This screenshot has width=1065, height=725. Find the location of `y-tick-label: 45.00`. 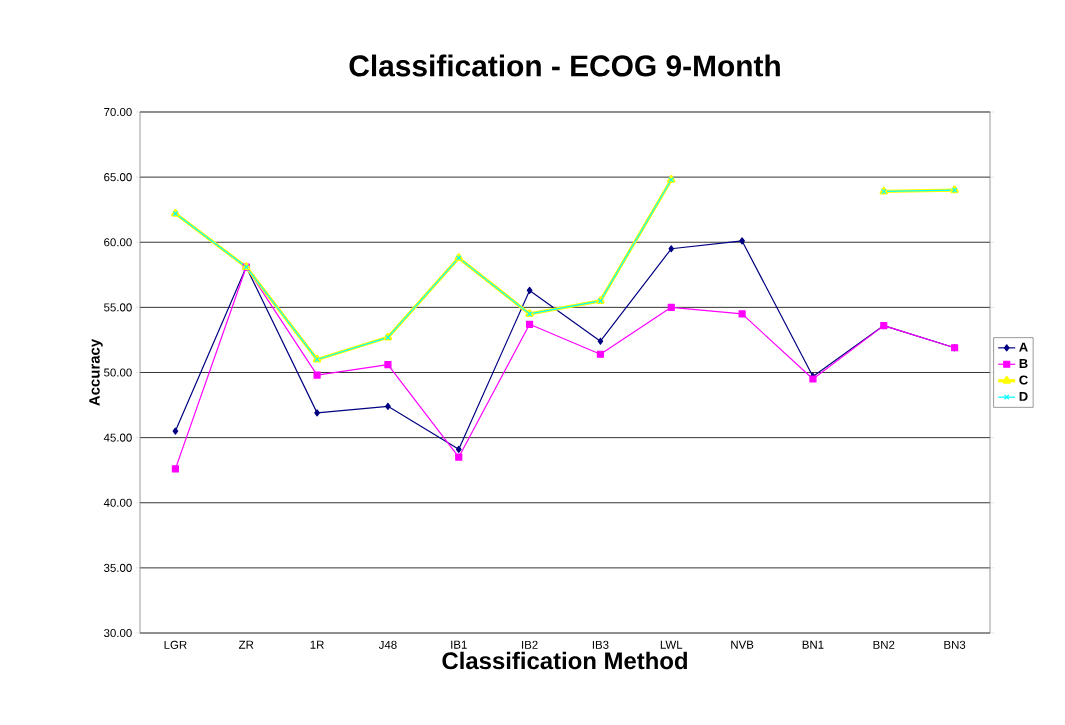

y-tick-label: 45.00 is located at coordinates (117, 437).